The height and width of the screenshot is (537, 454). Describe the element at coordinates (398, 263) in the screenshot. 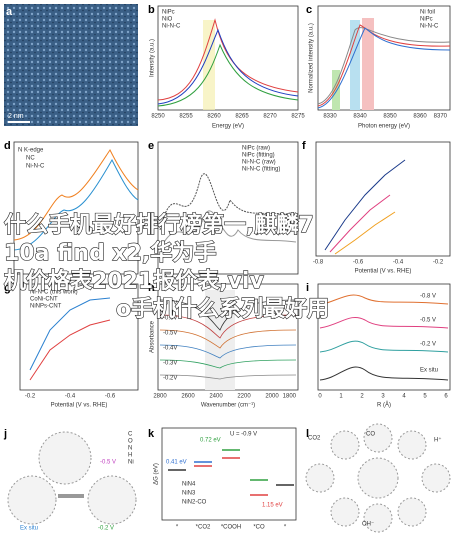

I see `tick: -0.4` at that location.